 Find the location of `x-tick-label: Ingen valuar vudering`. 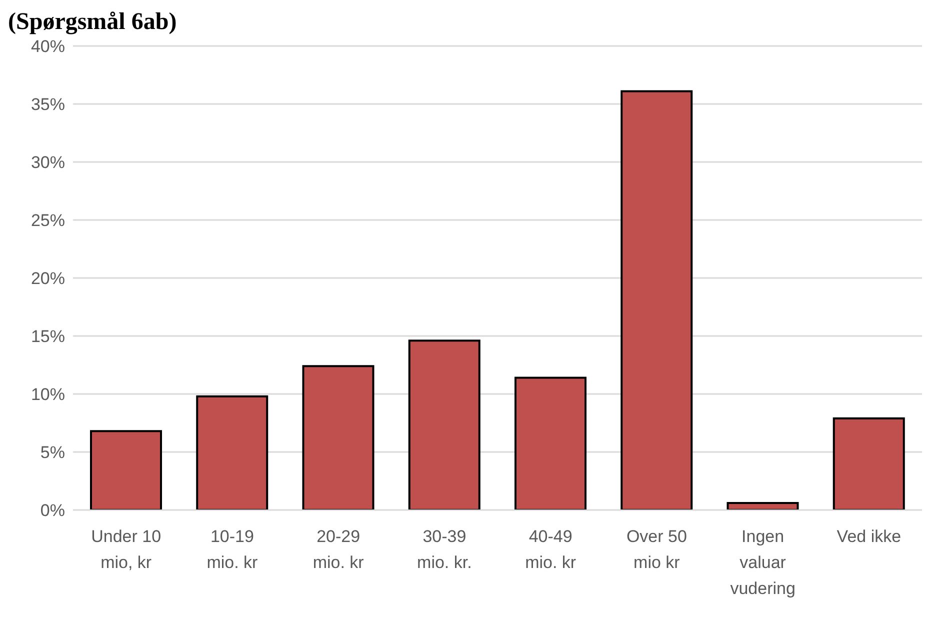

x-tick-label: Ingen valuar vudering is located at coordinates (763, 562).